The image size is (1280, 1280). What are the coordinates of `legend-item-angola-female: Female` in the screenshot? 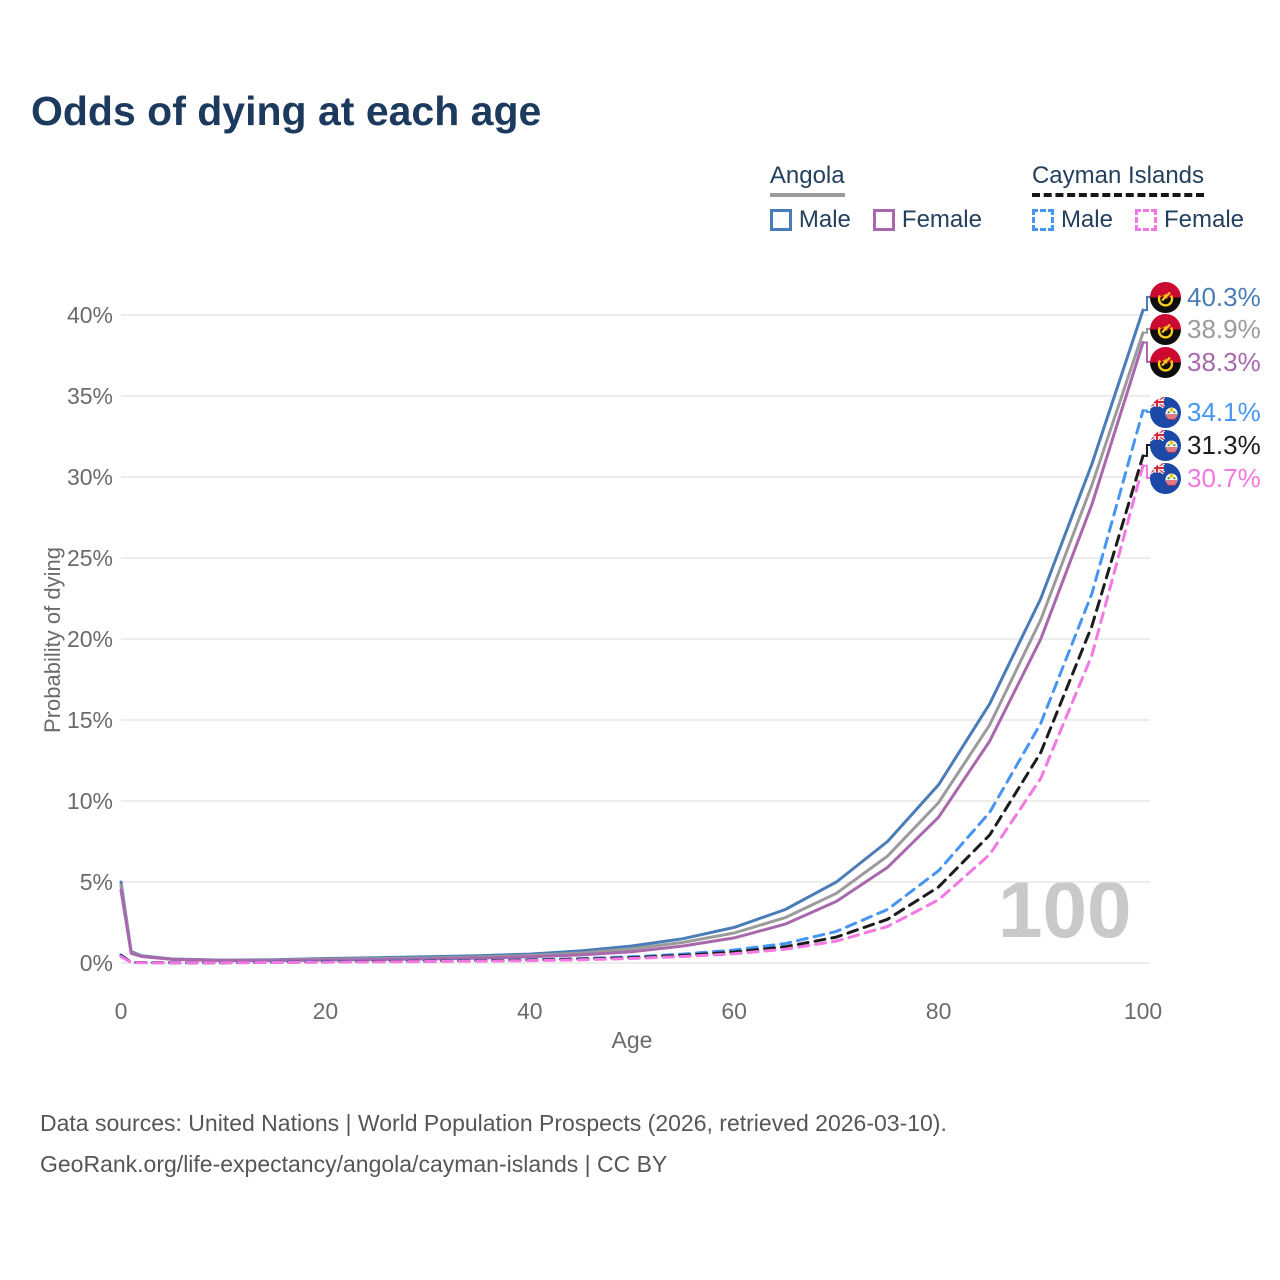 It's located at (927, 220).